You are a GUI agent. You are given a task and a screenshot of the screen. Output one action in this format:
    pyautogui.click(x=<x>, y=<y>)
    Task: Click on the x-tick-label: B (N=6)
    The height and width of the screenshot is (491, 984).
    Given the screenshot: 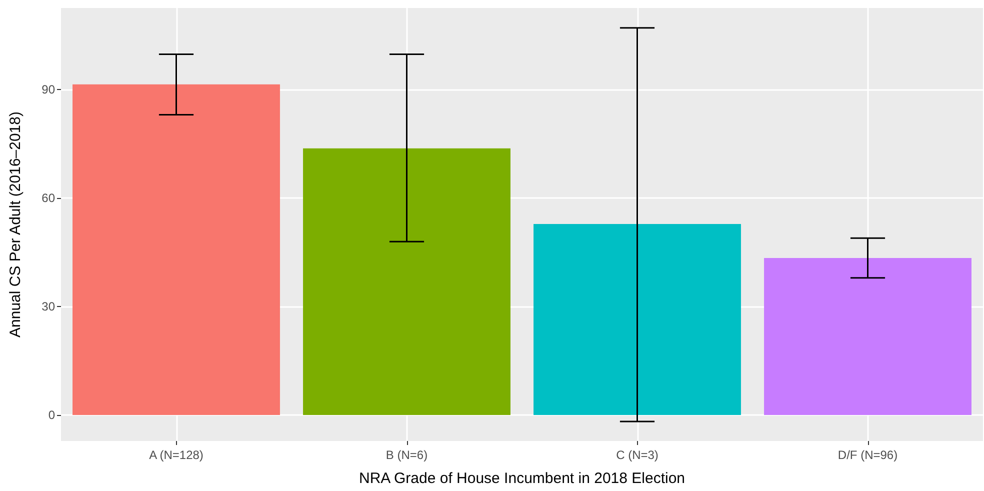 What is the action you would take?
    pyautogui.click(x=407, y=455)
    